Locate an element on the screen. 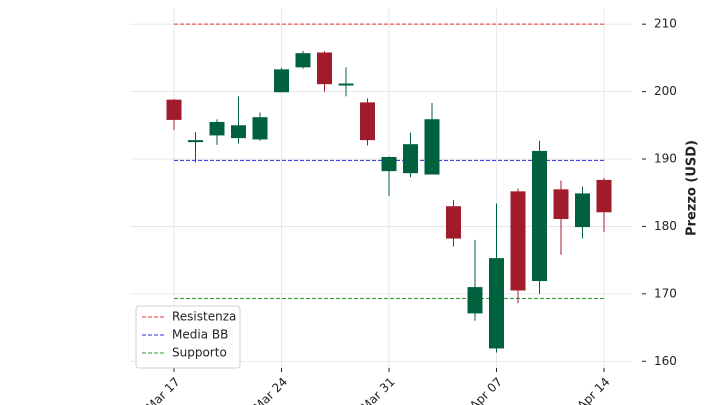 This screenshot has height=405, width=720. x-tick-label: Apr 14 is located at coordinates (594, 390).